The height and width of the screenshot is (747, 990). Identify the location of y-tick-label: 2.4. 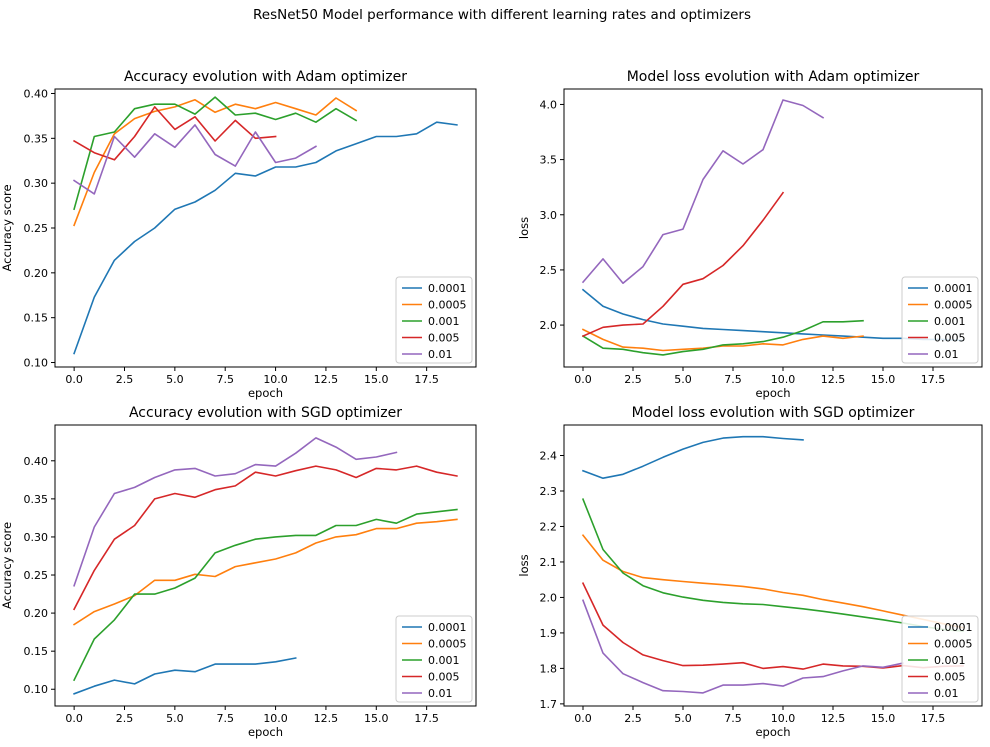
(549, 456).